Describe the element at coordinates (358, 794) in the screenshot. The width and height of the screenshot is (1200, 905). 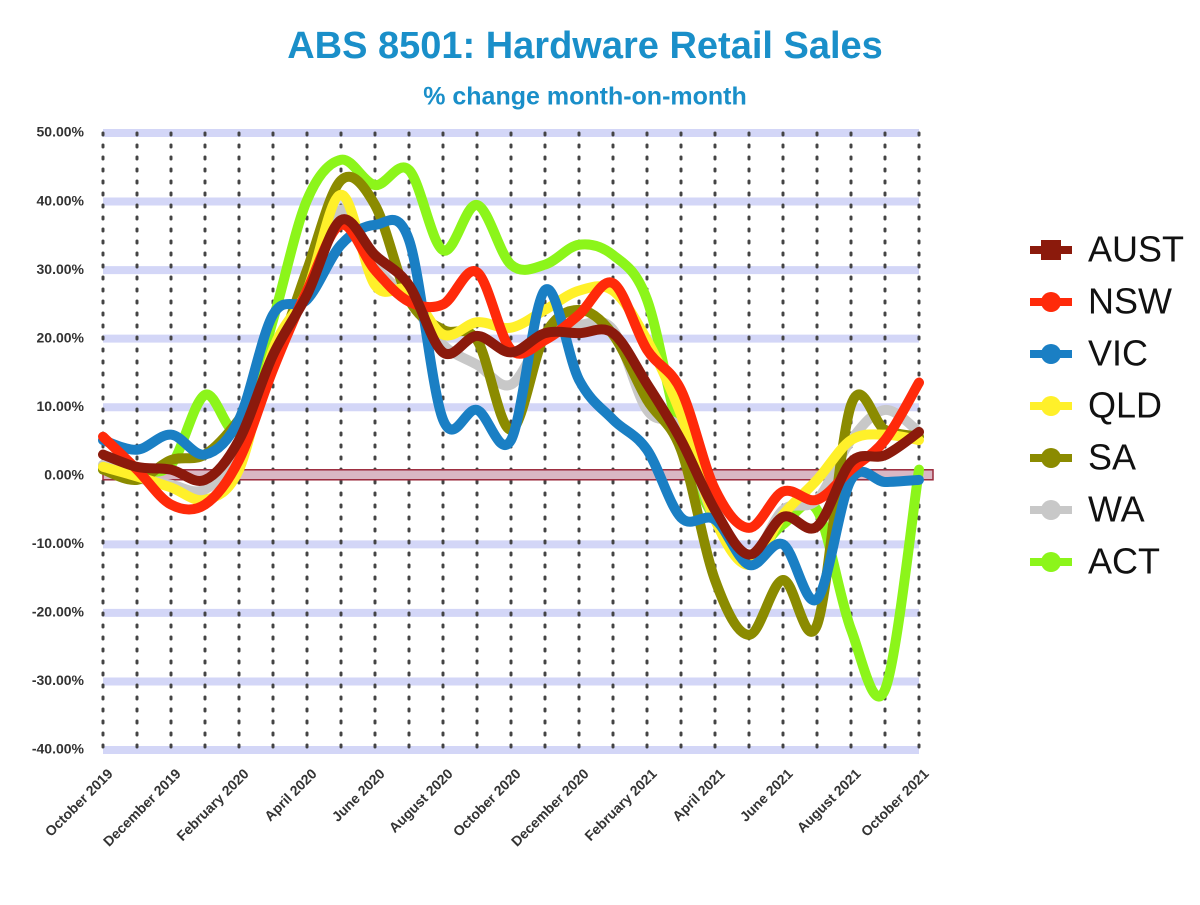
I see `x-tick-label: June 2020` at that location.